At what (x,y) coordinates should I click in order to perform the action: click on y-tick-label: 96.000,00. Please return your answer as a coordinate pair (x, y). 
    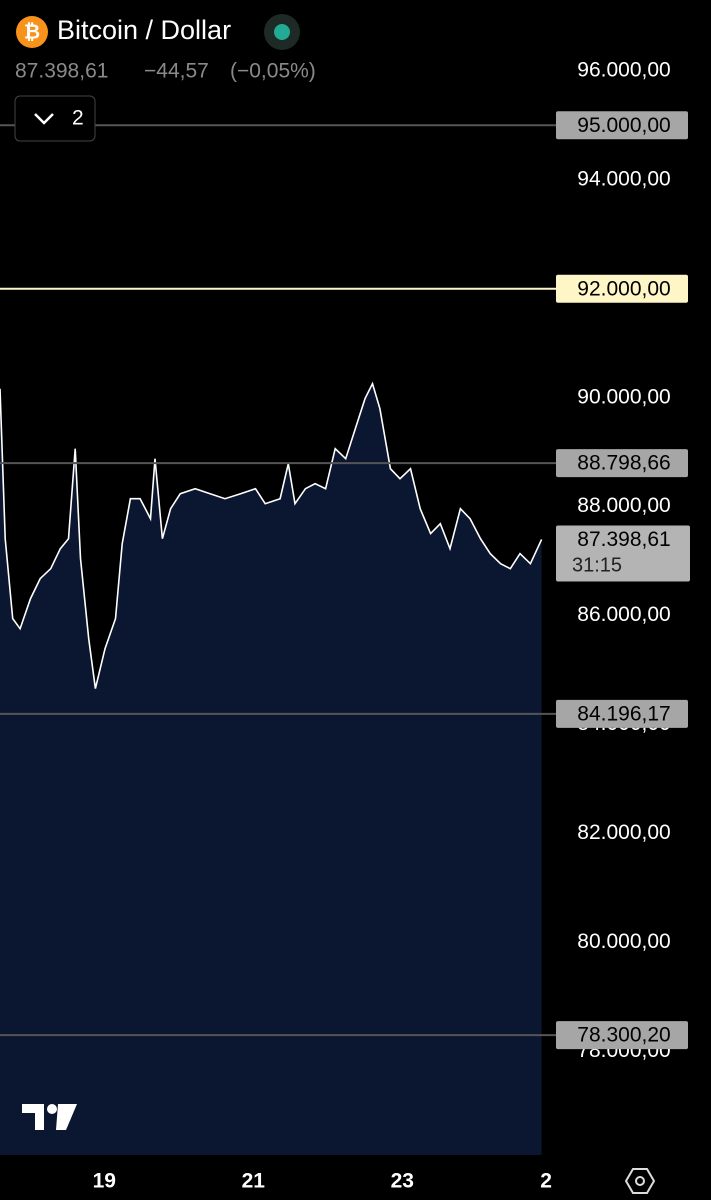
    Looking at the image, I should click on (623, 69).